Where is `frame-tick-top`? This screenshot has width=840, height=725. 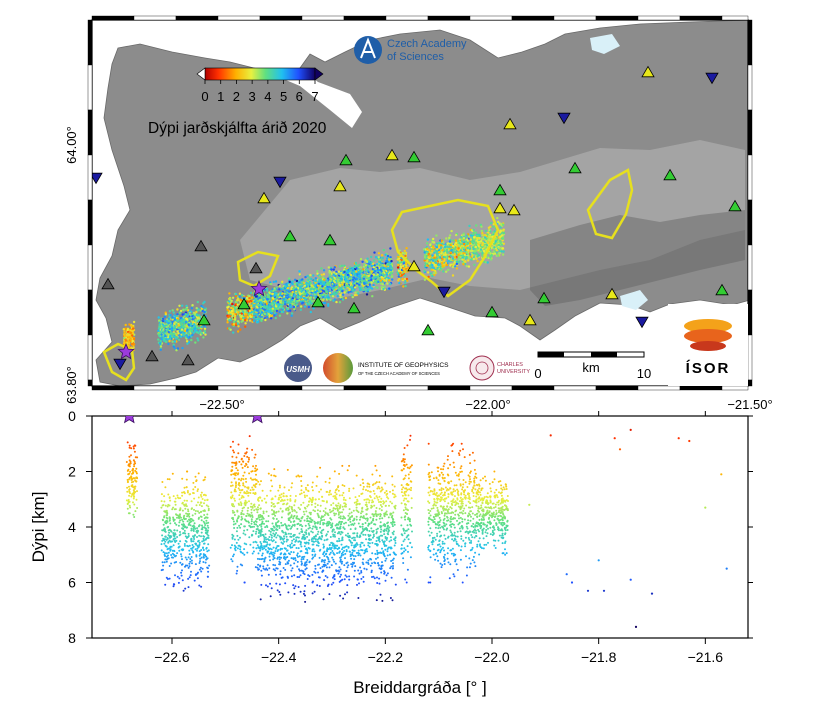
frame-tick-top is located at coordinates (113, 18).